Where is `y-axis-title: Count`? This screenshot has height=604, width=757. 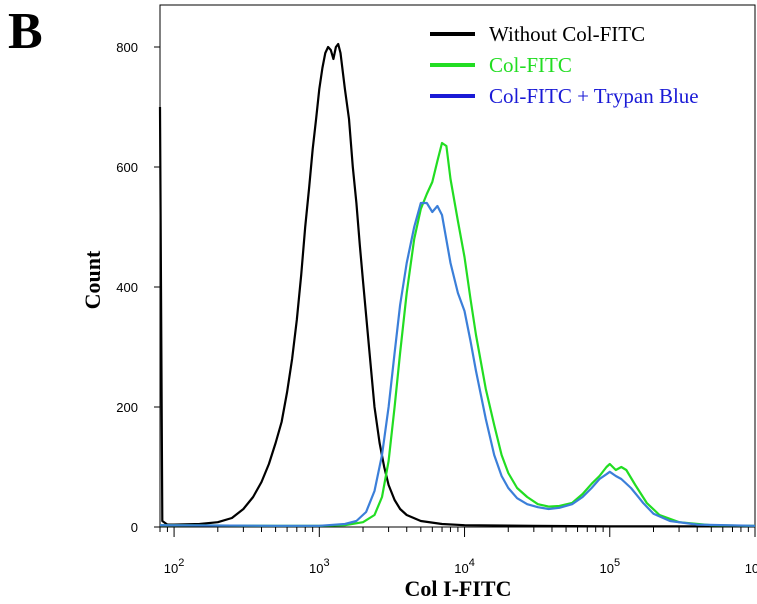
y-axis-title: Count is located at coordinates (92, 279).